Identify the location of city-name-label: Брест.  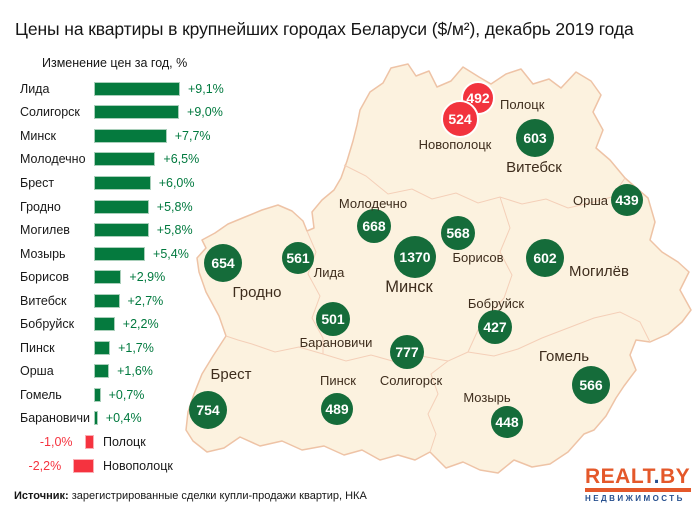
(231, 374).